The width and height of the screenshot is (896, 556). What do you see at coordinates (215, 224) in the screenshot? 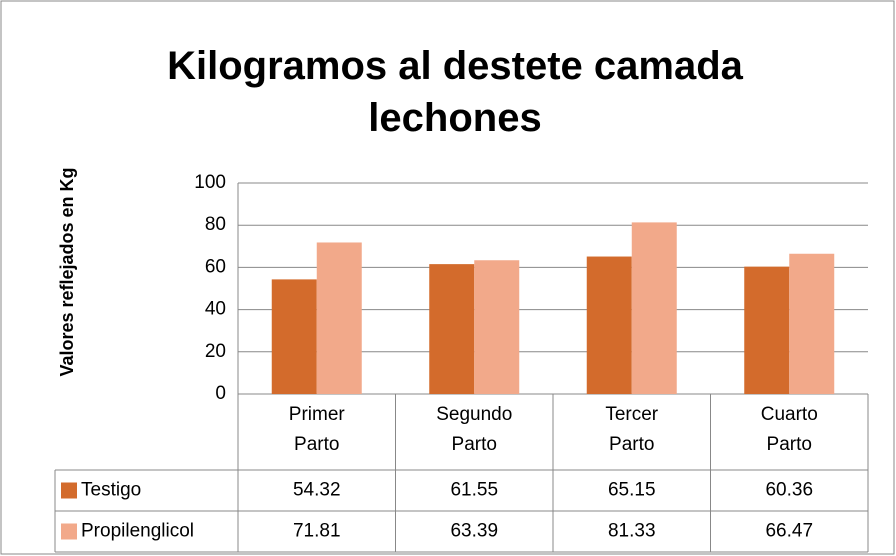
I see `y-tick-label: 80` at bounding box center [215, 224].